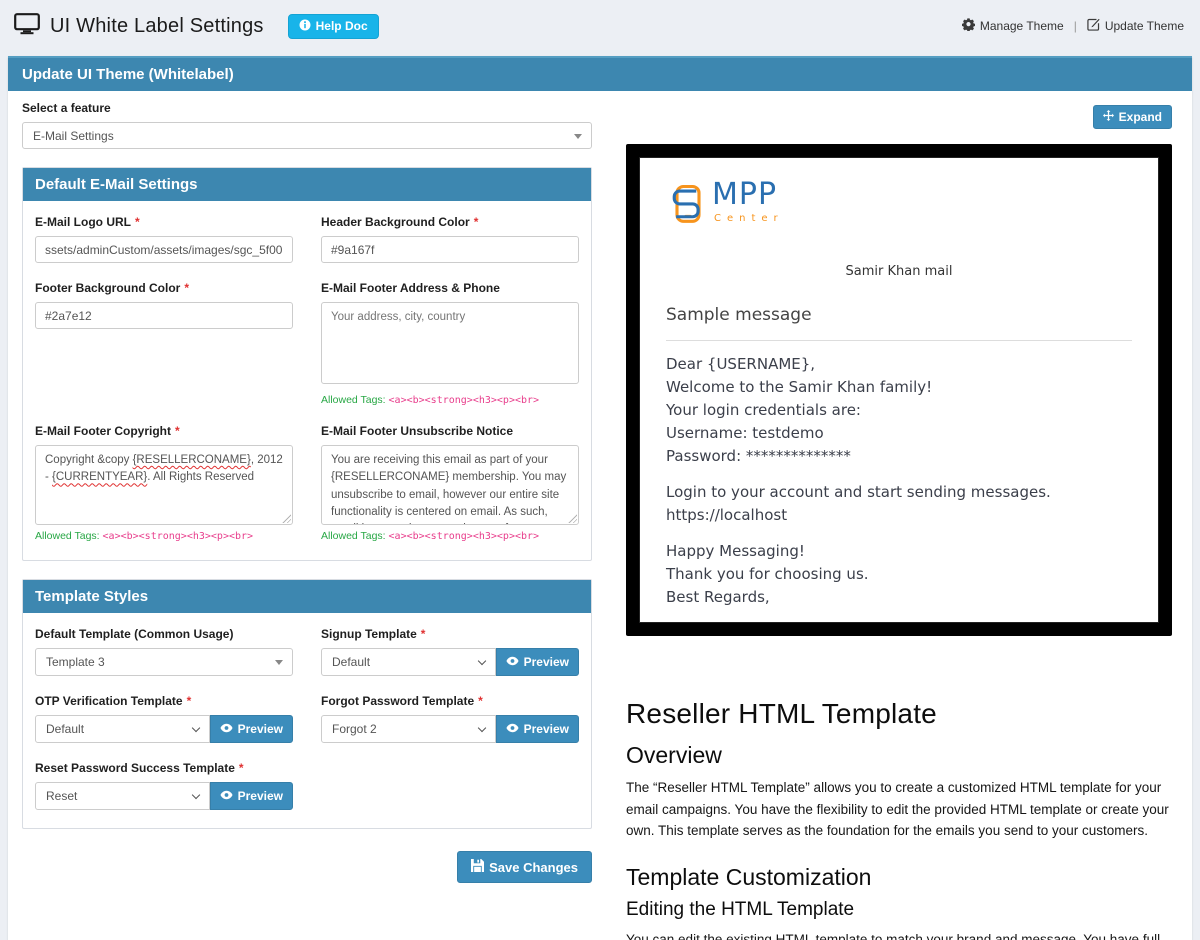 The width and height of the screenshot is (1200, 940). What do you see at coordinates (745, 194) in the screenshot?
I see `logo-text: MPP` at bounding box center [745, 194].